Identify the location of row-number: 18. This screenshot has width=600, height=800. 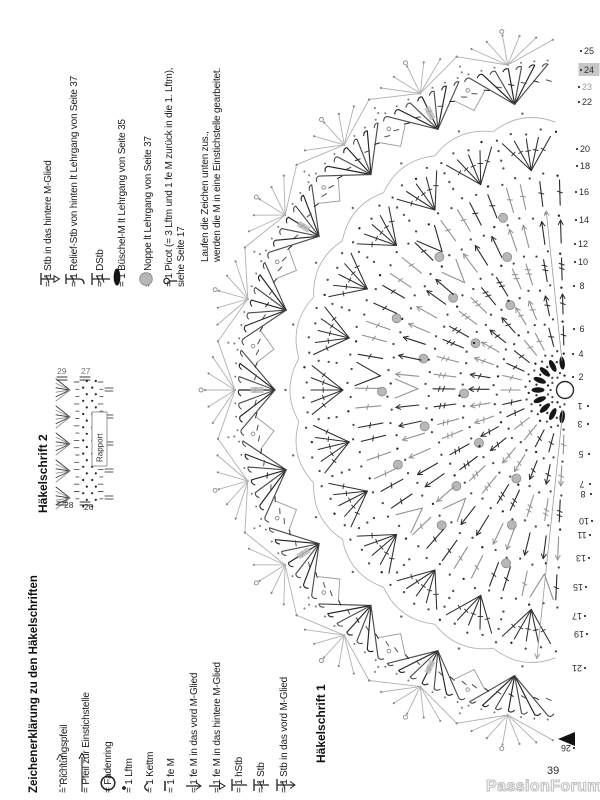
(585, 166).